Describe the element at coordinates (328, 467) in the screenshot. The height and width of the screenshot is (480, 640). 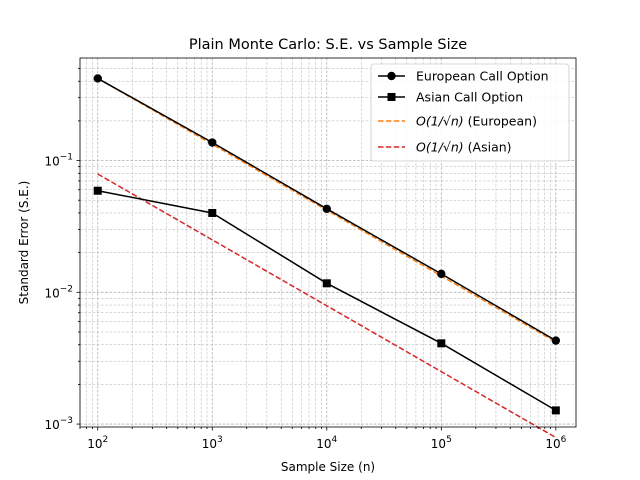
I see `x-axis-title: Sample Size (n)` at that location.